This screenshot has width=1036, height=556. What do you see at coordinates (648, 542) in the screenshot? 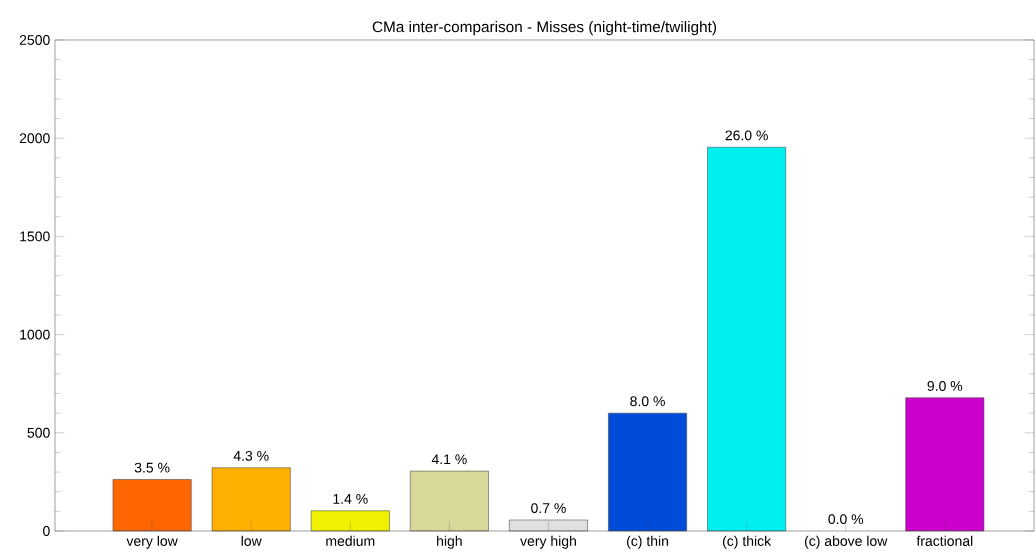
I see `x-tick-label: (c) thin` at bounding box center [648, 542].